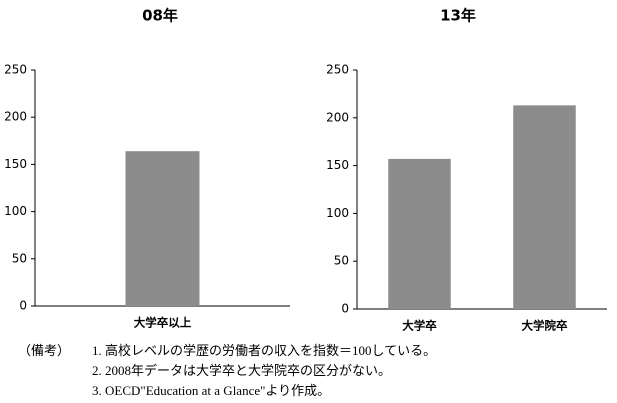 The height and width of the screenshot is (403, 617). I want to click on note-item: 1. 高校レベルの学歴の労働者の収入を指数＝100している。, so click(264, 350).